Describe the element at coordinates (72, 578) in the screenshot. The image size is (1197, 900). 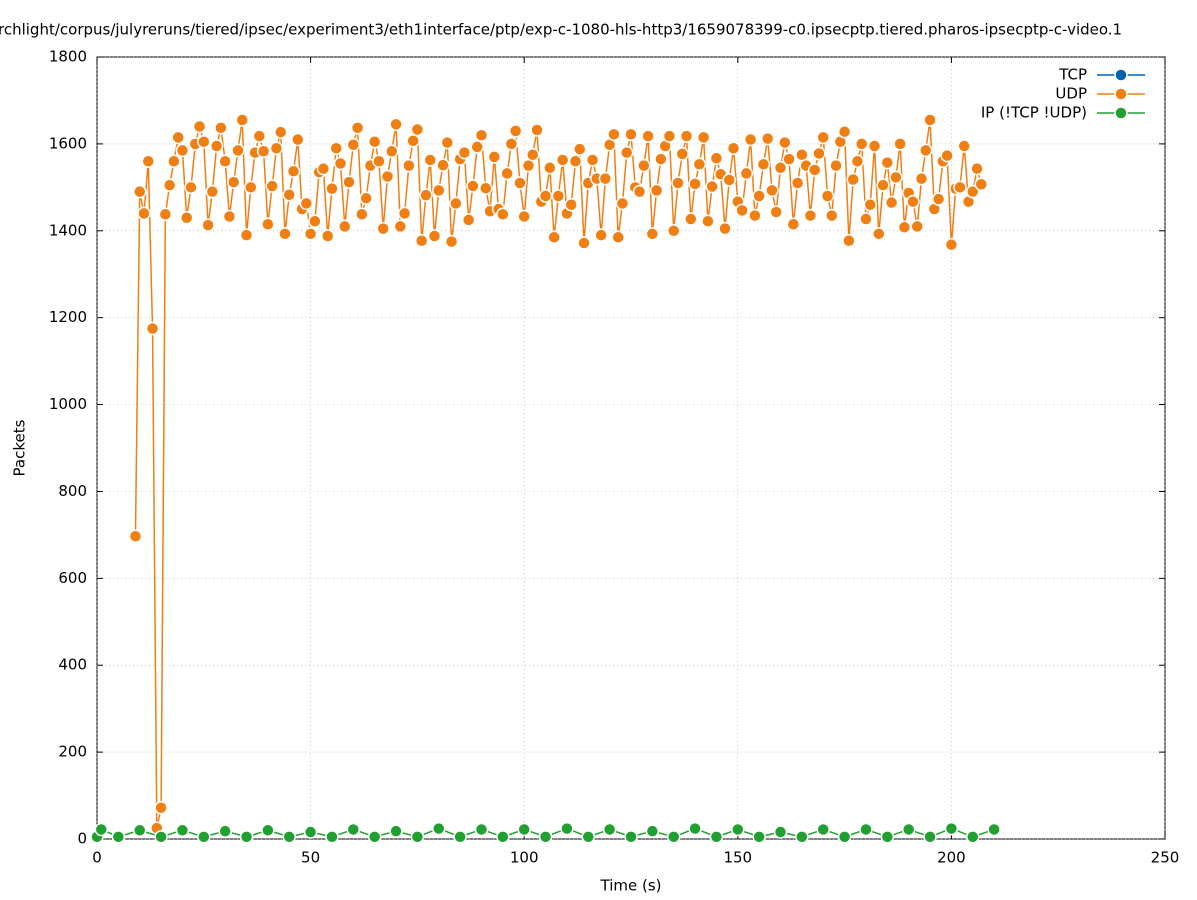
I see `y-tick-label: 600` at that location.